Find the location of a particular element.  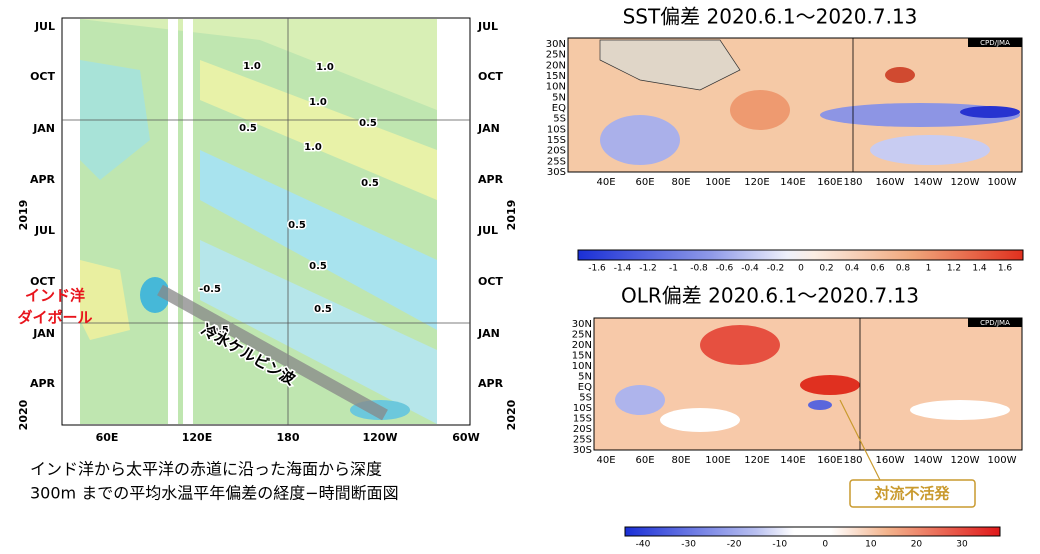

colorbar-label: -30 is located at coordinates (688, 545).